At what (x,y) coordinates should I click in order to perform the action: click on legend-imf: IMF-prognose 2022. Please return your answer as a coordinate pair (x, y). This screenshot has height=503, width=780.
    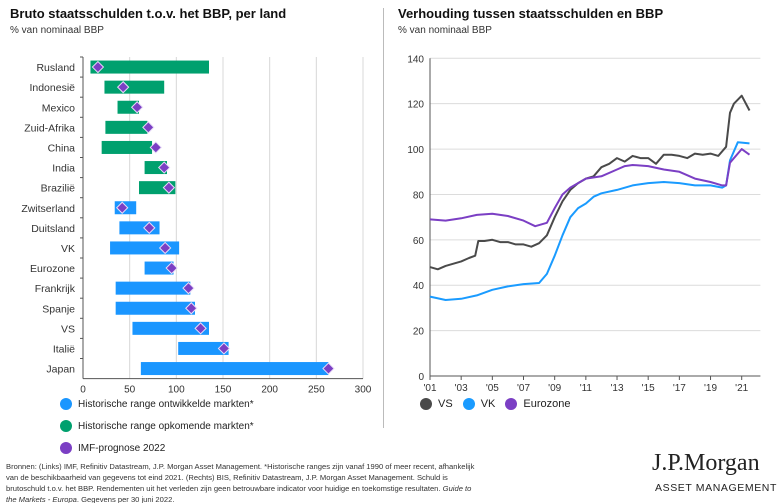
    Looking at the image, I should click on (112, 448).